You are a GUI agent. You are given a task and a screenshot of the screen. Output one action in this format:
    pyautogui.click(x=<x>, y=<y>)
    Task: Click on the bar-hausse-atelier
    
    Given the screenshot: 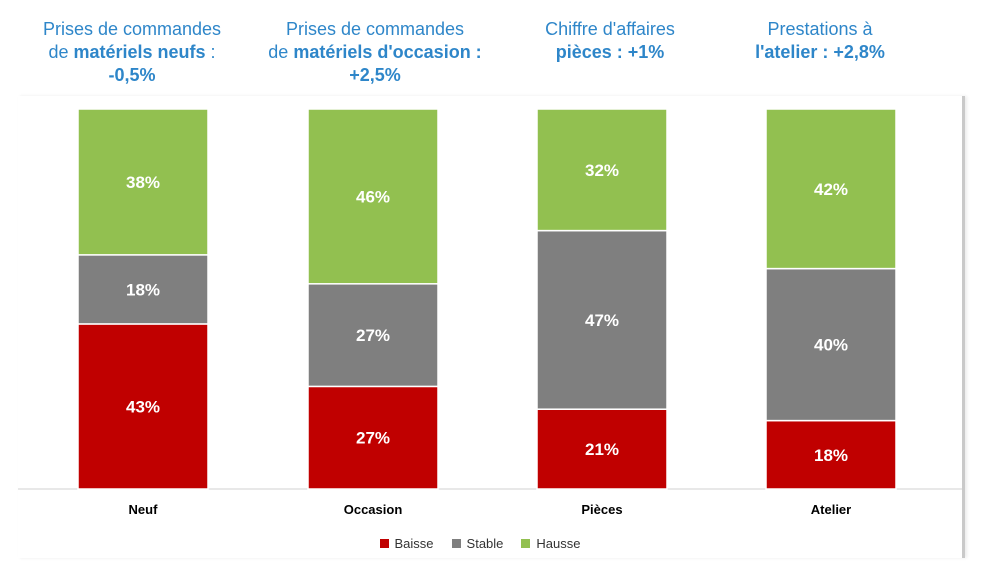 What is the action you would take?
    pyautogui.click(x=831, y=189)
    